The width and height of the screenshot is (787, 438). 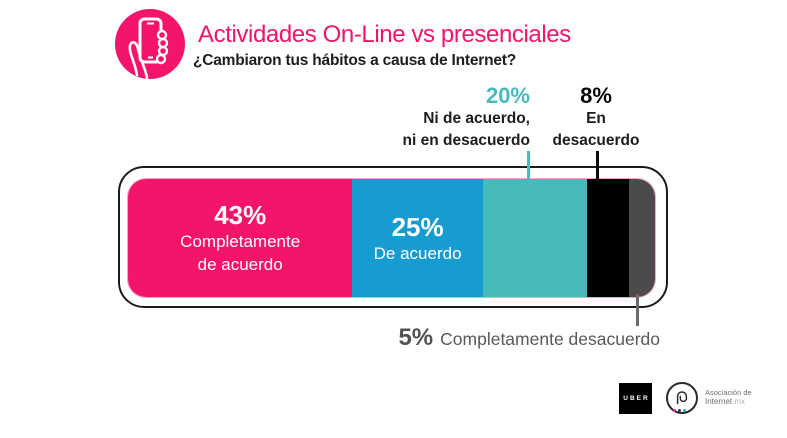 I want to click on bar-segment-completamente-desacuerdo, so click(x=641, y=238).